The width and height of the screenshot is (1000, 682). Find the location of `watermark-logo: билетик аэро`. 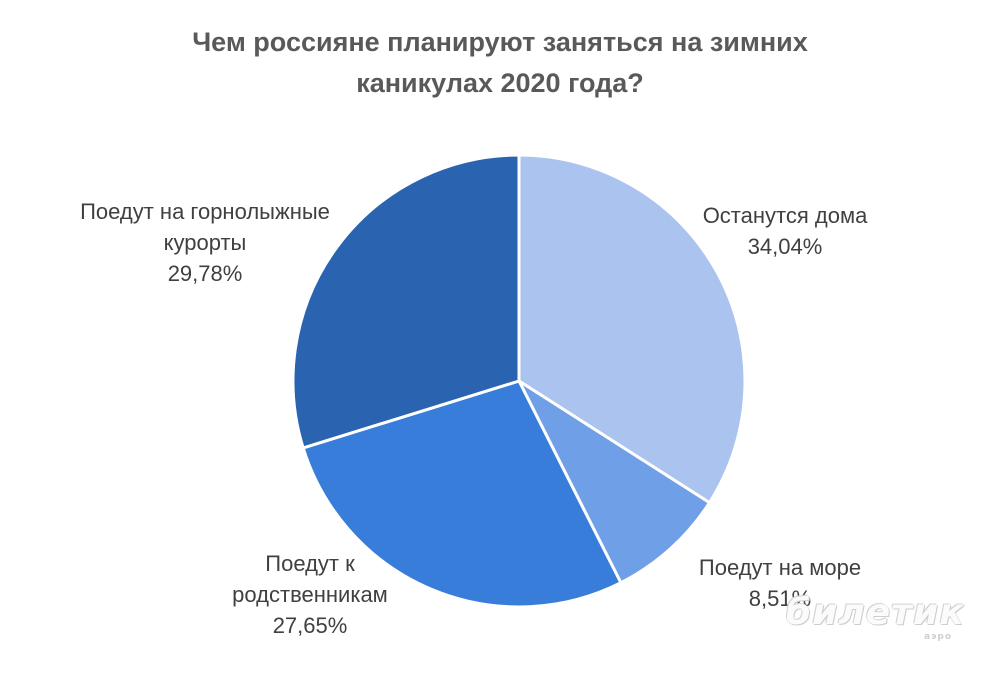

watermark-logo: билетик аэро is located at coordinates (875, 617).